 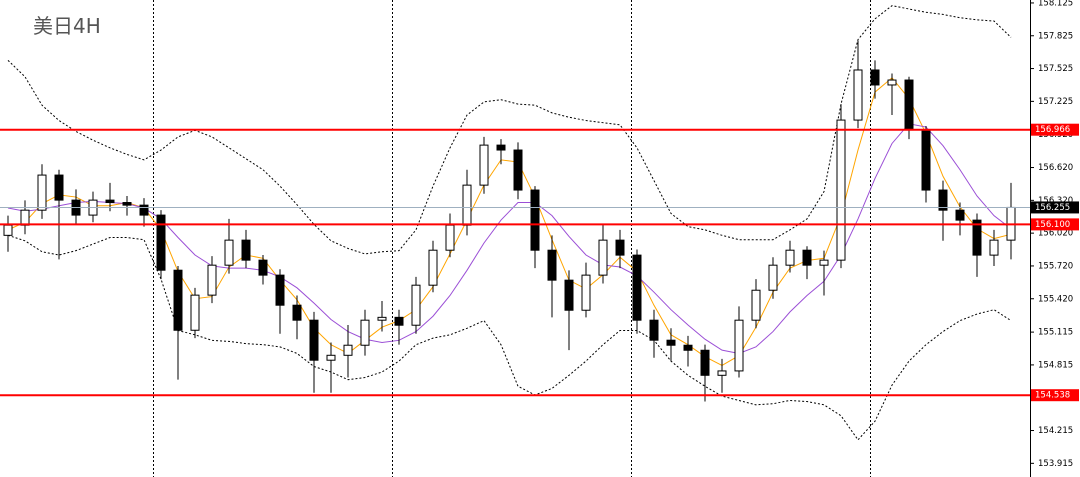 I want to click on y-tick-label: 155.420, so click(x=1055, y=299).